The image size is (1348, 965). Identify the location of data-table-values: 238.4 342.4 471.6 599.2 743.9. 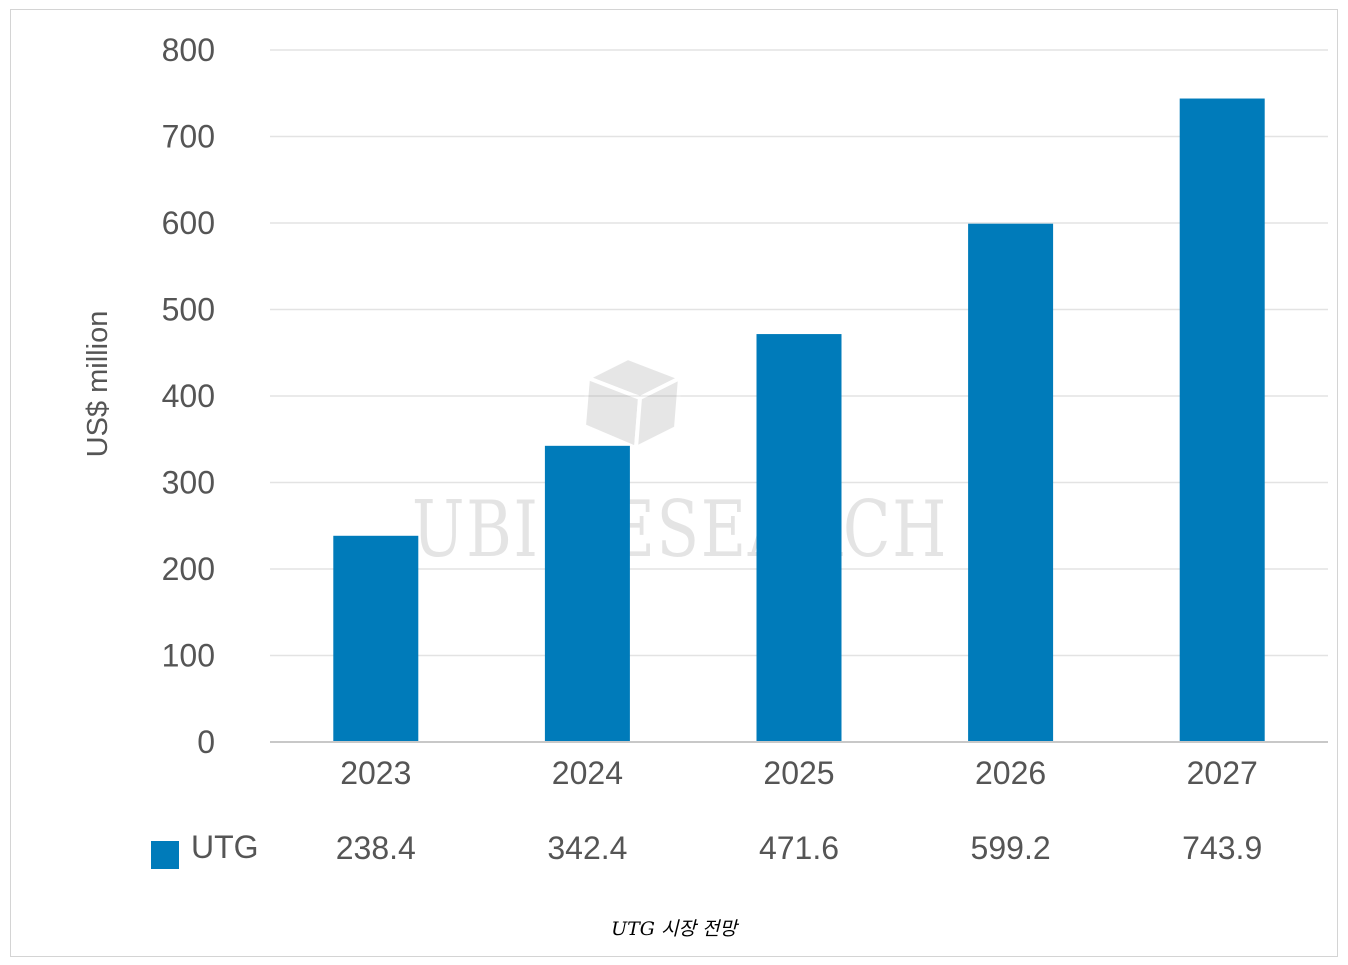
(799, 848).